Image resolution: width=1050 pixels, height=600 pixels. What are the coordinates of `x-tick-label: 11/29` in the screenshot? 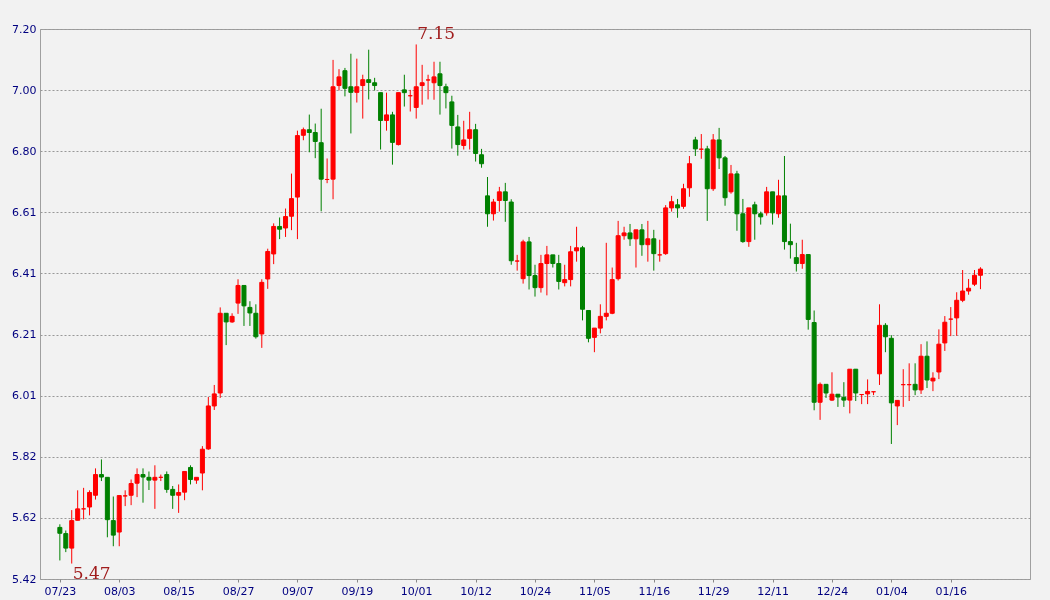 It's located at (713, 591).